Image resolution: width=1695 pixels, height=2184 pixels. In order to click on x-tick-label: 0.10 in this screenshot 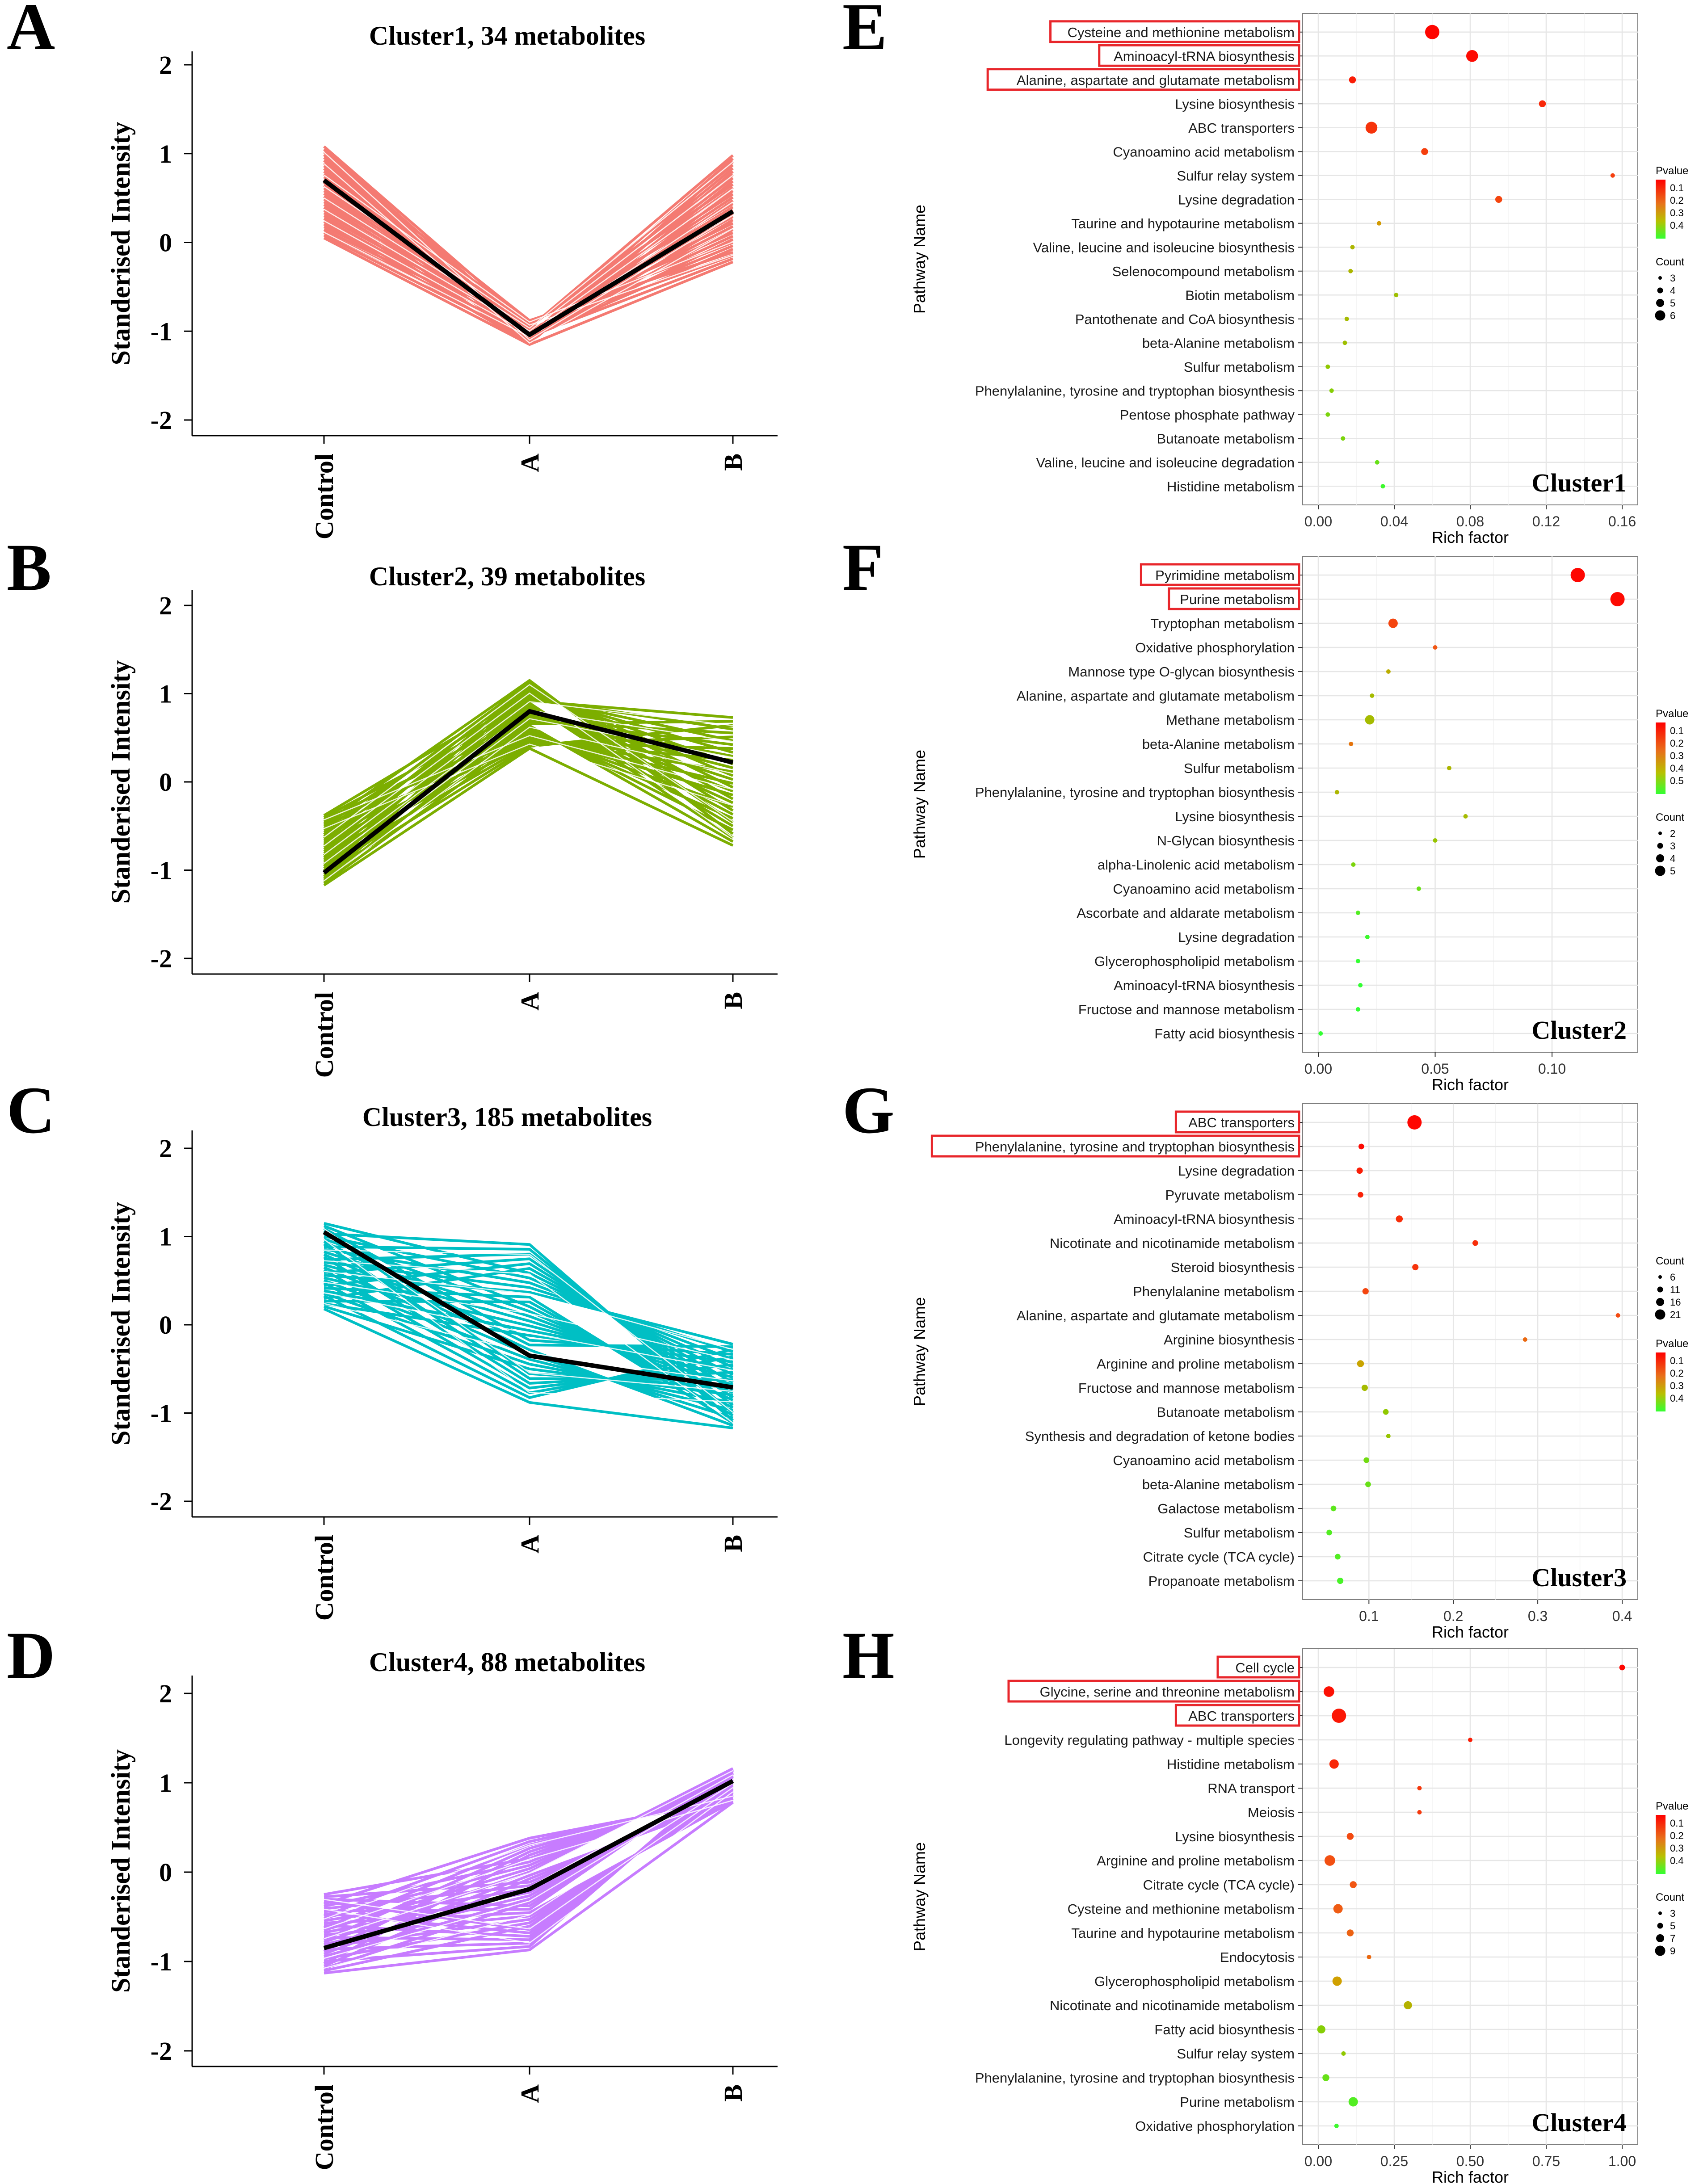, I will do `click(1552, 1069)`.